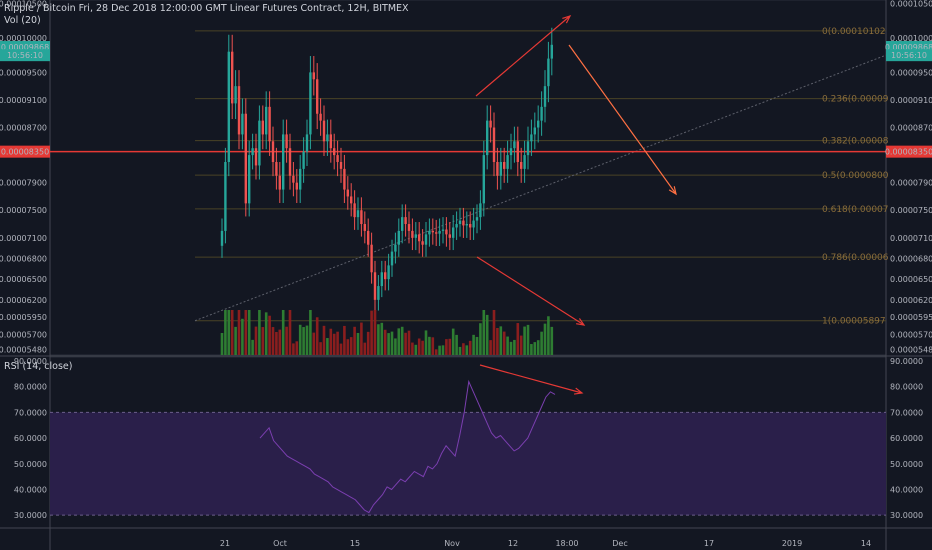 This screenshot has height=550, width=932. I want to click on volume-label: Vol (20), so click(22, 20).